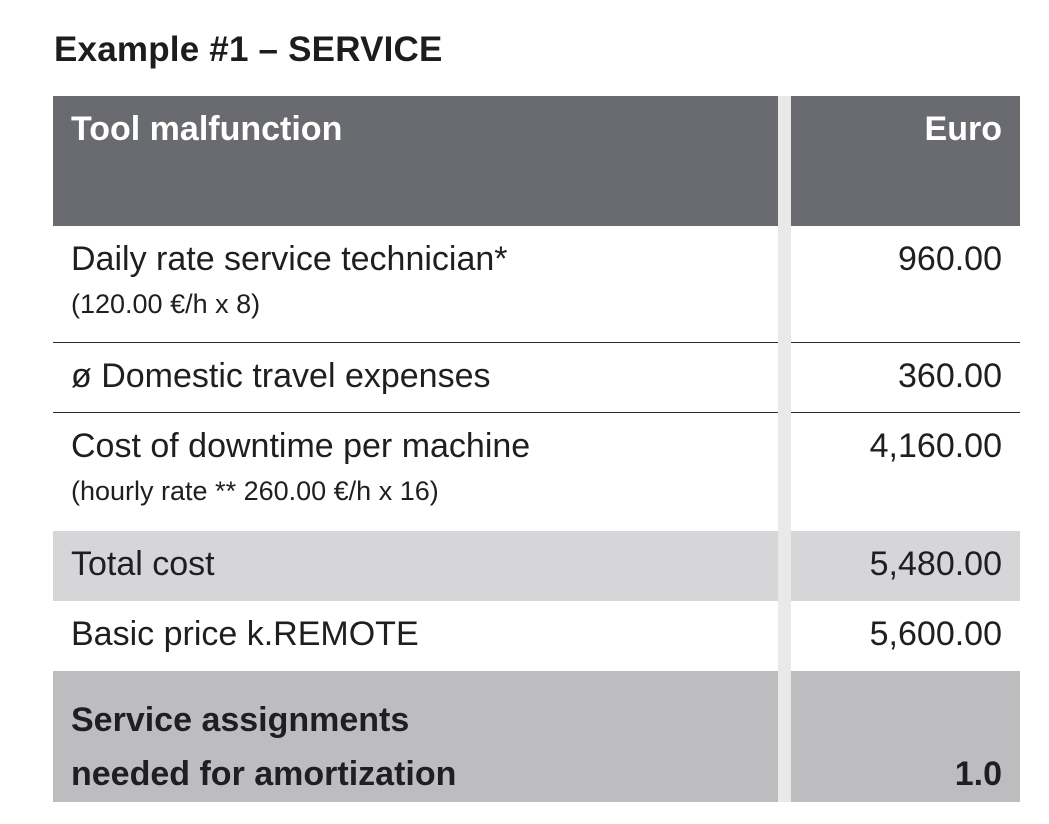 Image resolution: width=1049 pixels, height=824 pixels. What do you see at coordinates (143, 564) in the screenshot?
I see `total-label: Total cost` at bounding box center [143, 564].